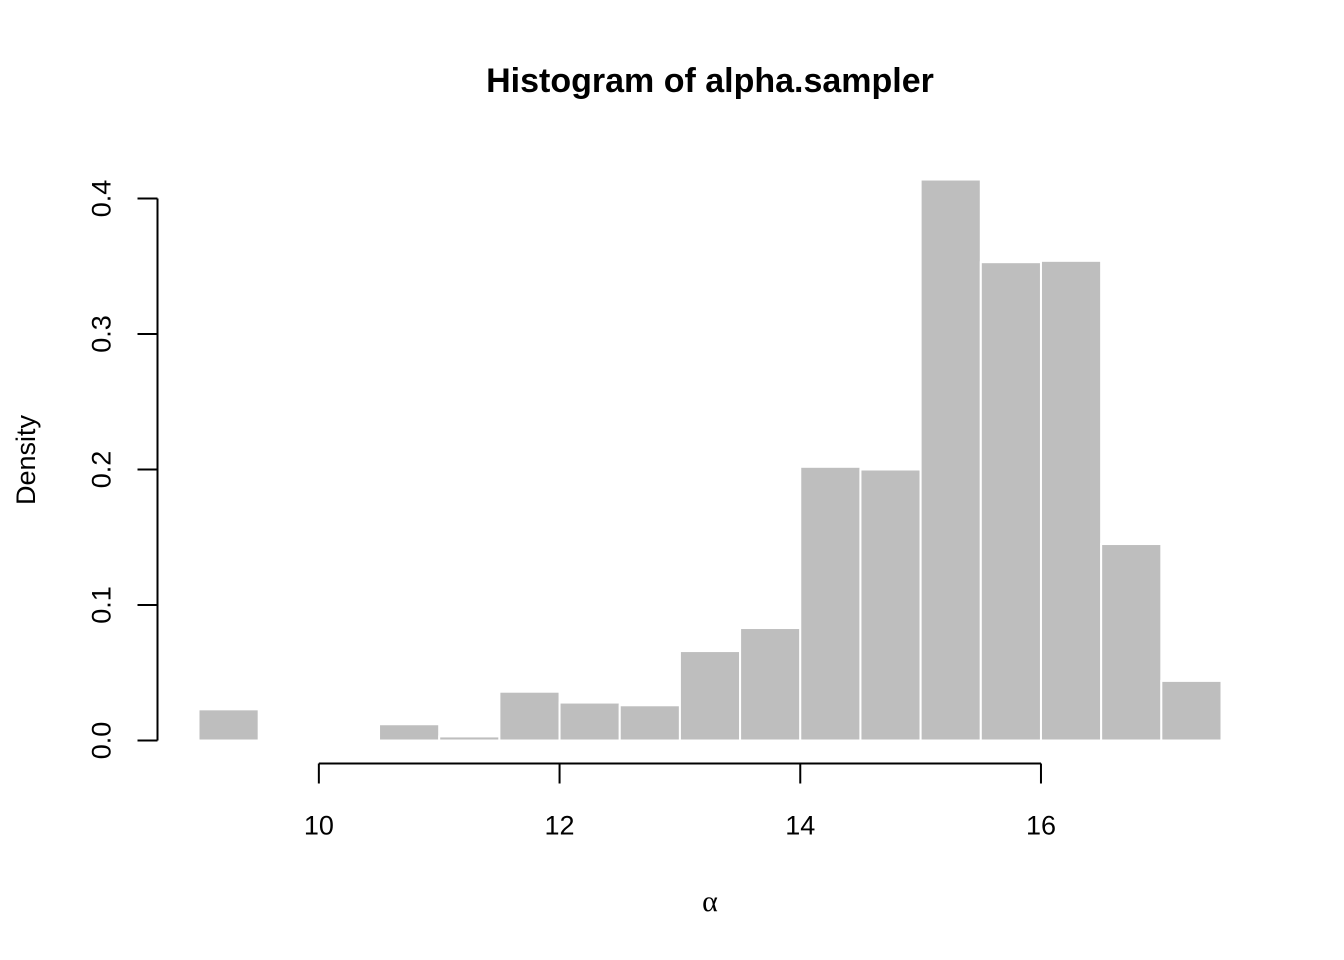 The image size is (1344, 960). Describe the element at coordinates (560, 826) in the screenshot. I see `x-tick-label: 12` at that location.